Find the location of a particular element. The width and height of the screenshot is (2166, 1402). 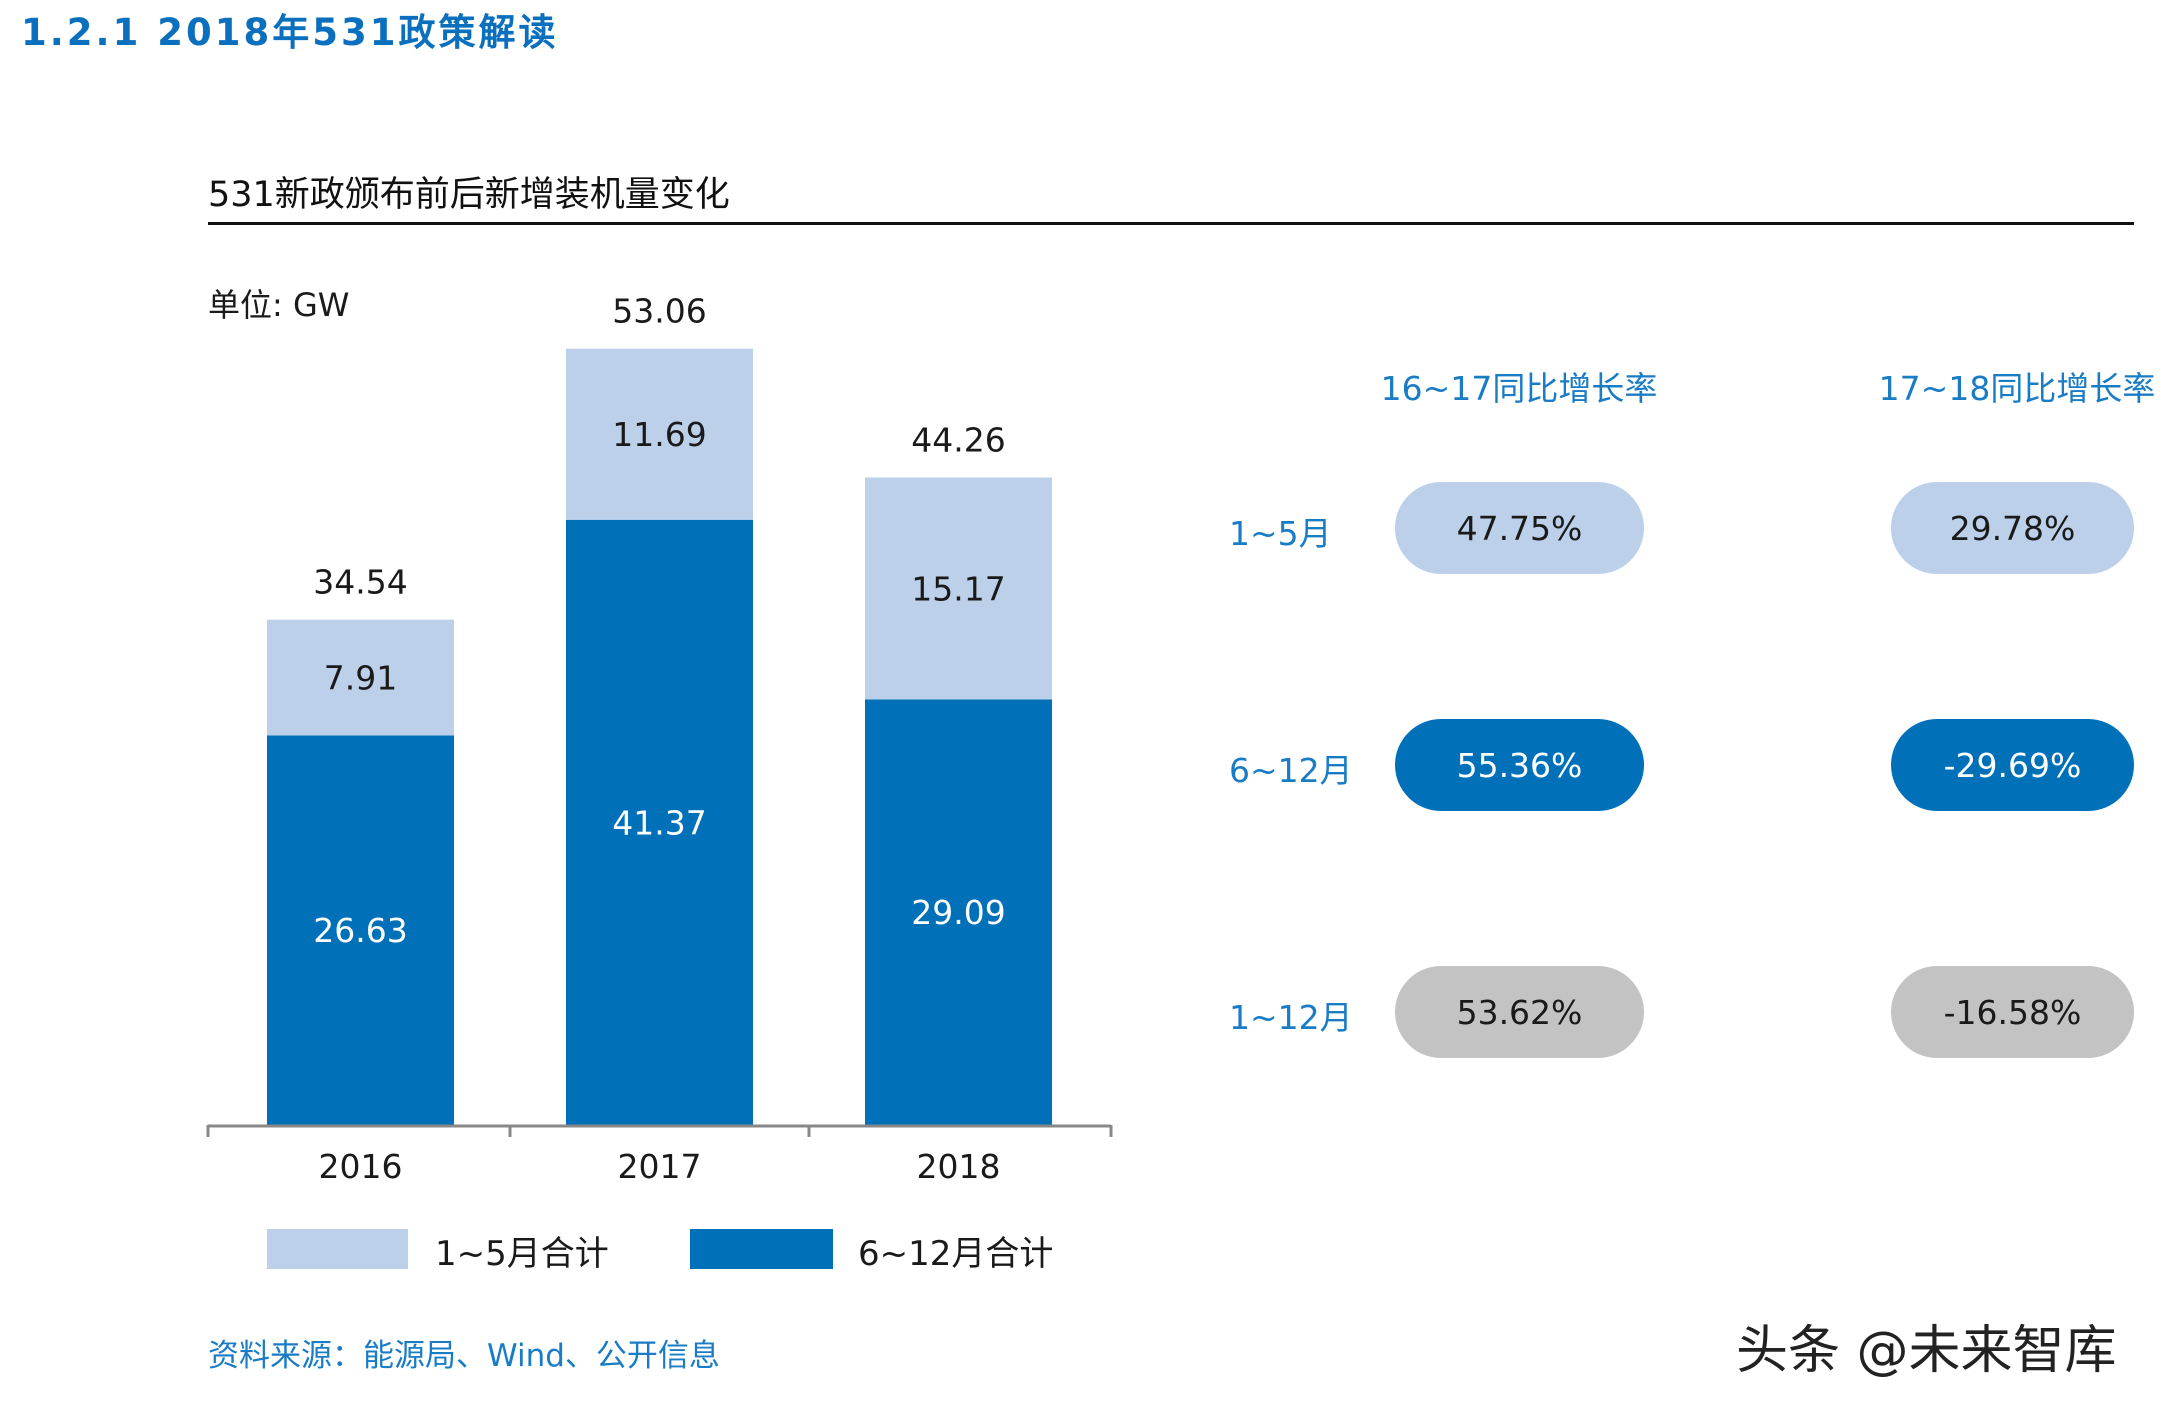

column-header-16-17: 16~17同比增长率 is located at coordinates (1519, 388).